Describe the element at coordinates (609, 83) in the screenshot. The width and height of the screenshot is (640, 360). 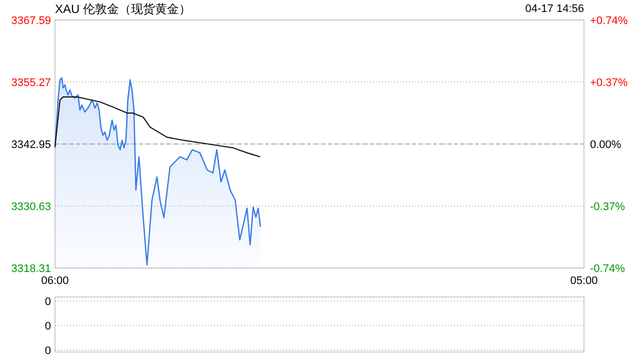
I see `y2-tick-label: +0.37%` at that location.